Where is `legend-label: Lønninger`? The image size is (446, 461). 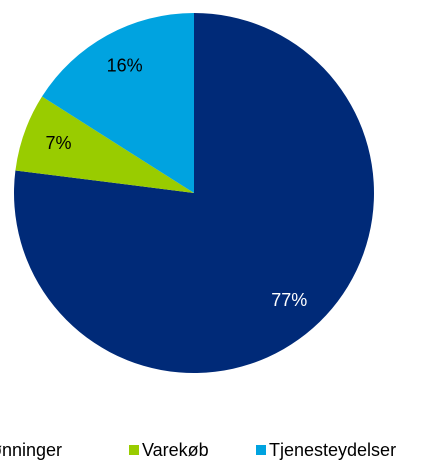 legend-label: Lønninger is located at coordinates (31, 450).